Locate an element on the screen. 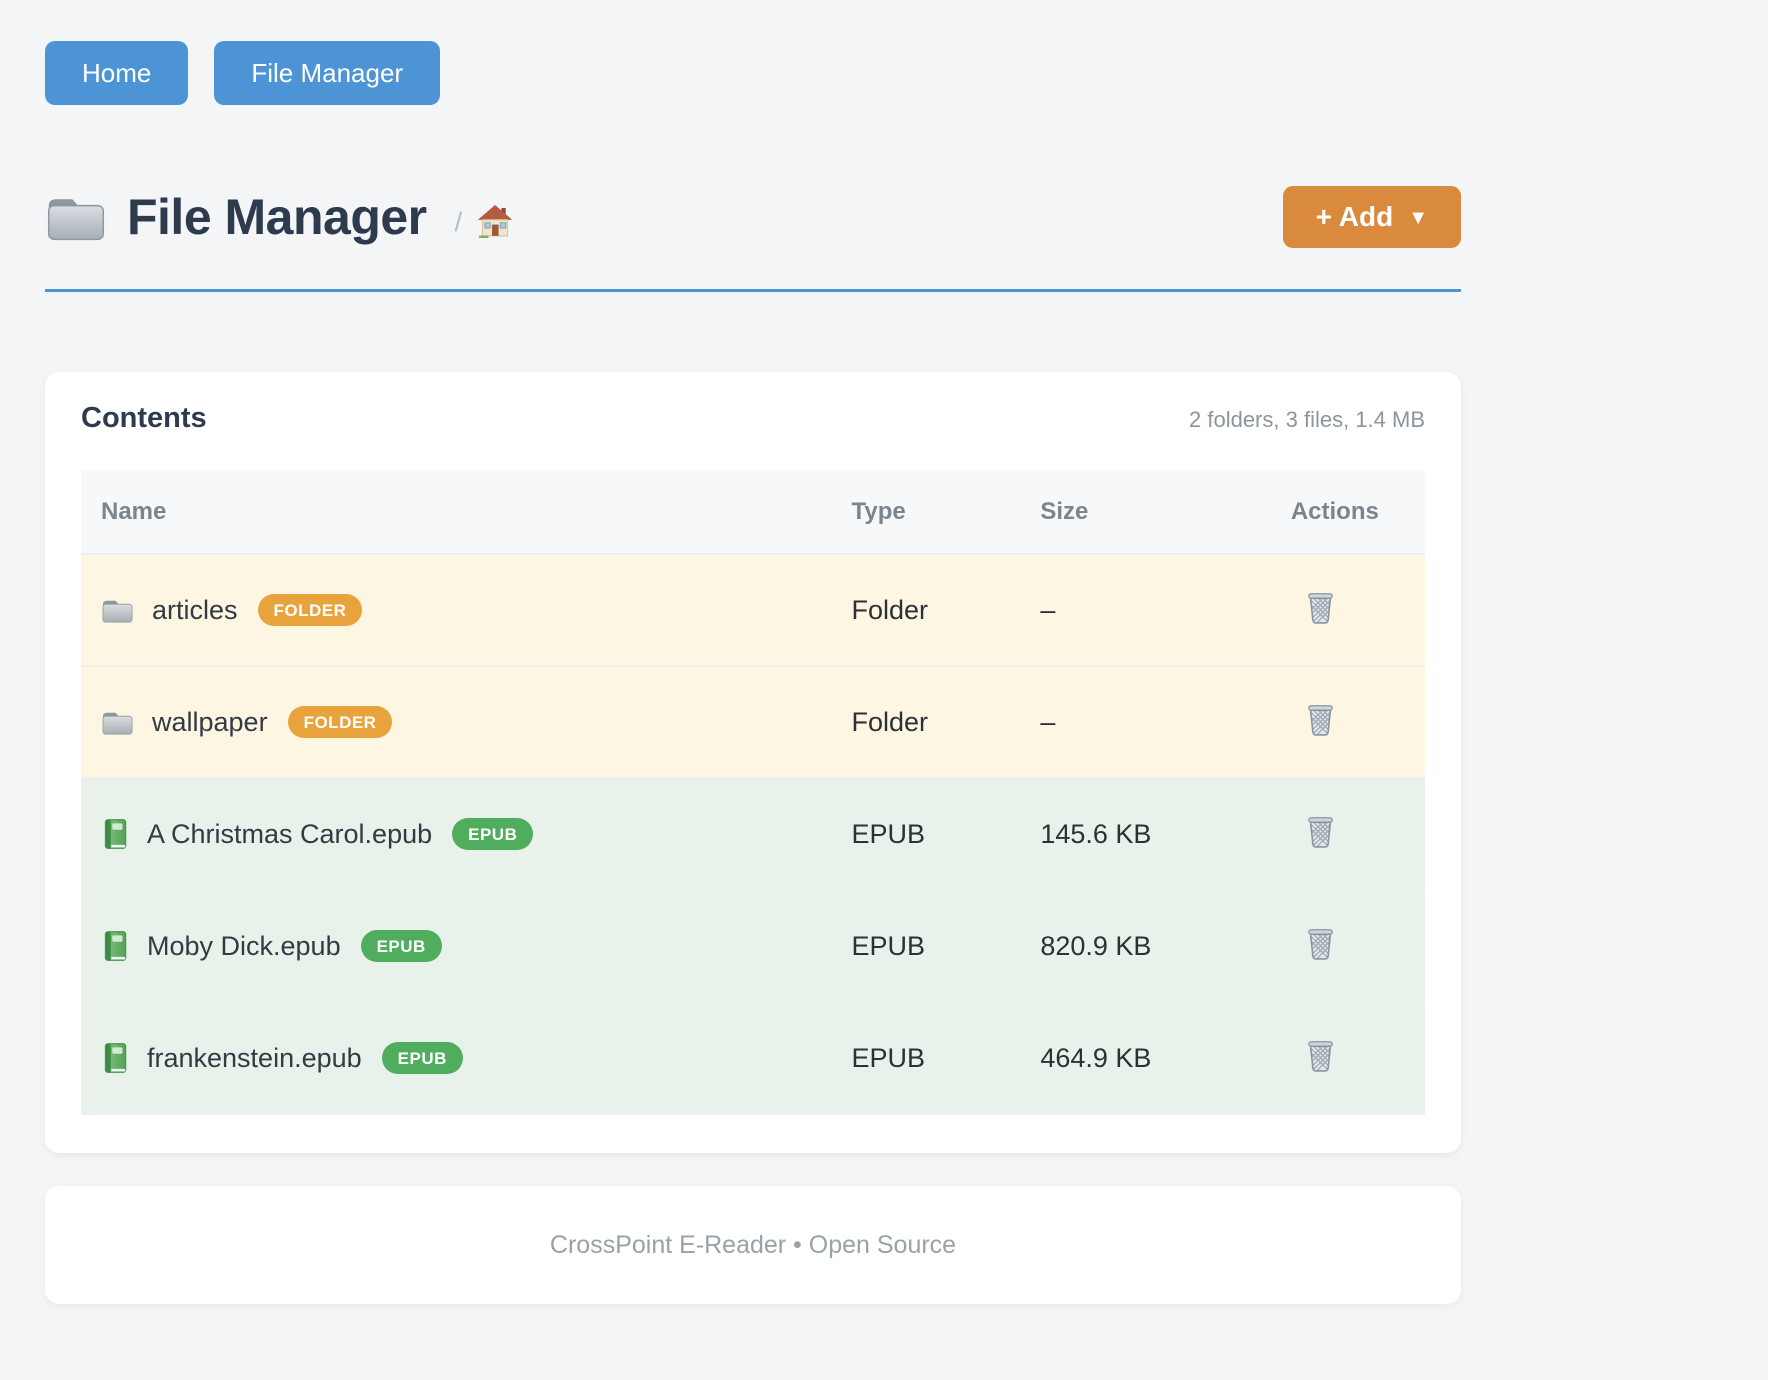 This screenshot has height=1380, width=1768. title-divider is located at coordinates (753, 290).